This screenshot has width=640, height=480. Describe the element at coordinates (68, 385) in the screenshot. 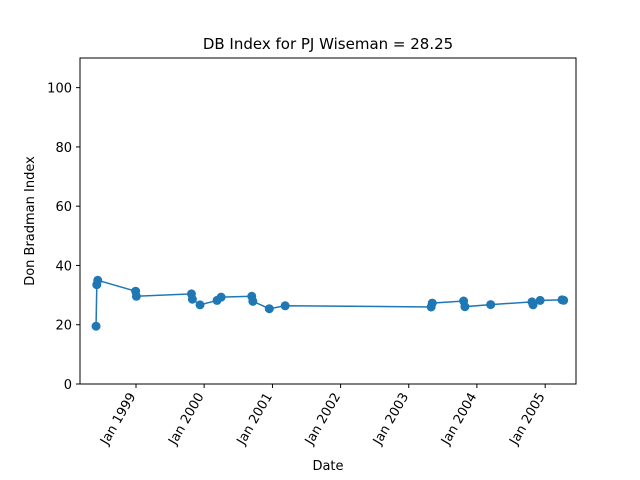

I see `y-tick-label: 0` at that location.